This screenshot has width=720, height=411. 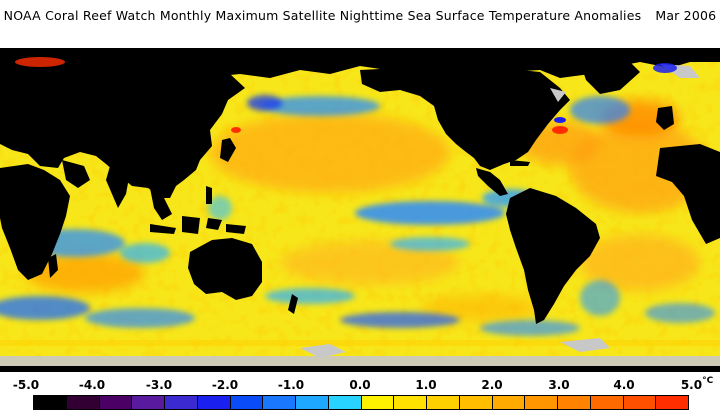 What do you see at coordinates (225, 269) in the screenshot?
I see `australia` at bounding box center [225, 269].